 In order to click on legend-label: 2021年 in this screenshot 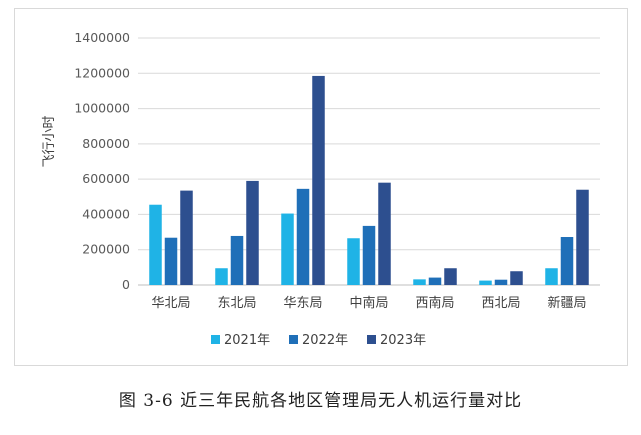, I will do `click(247, 340)`.